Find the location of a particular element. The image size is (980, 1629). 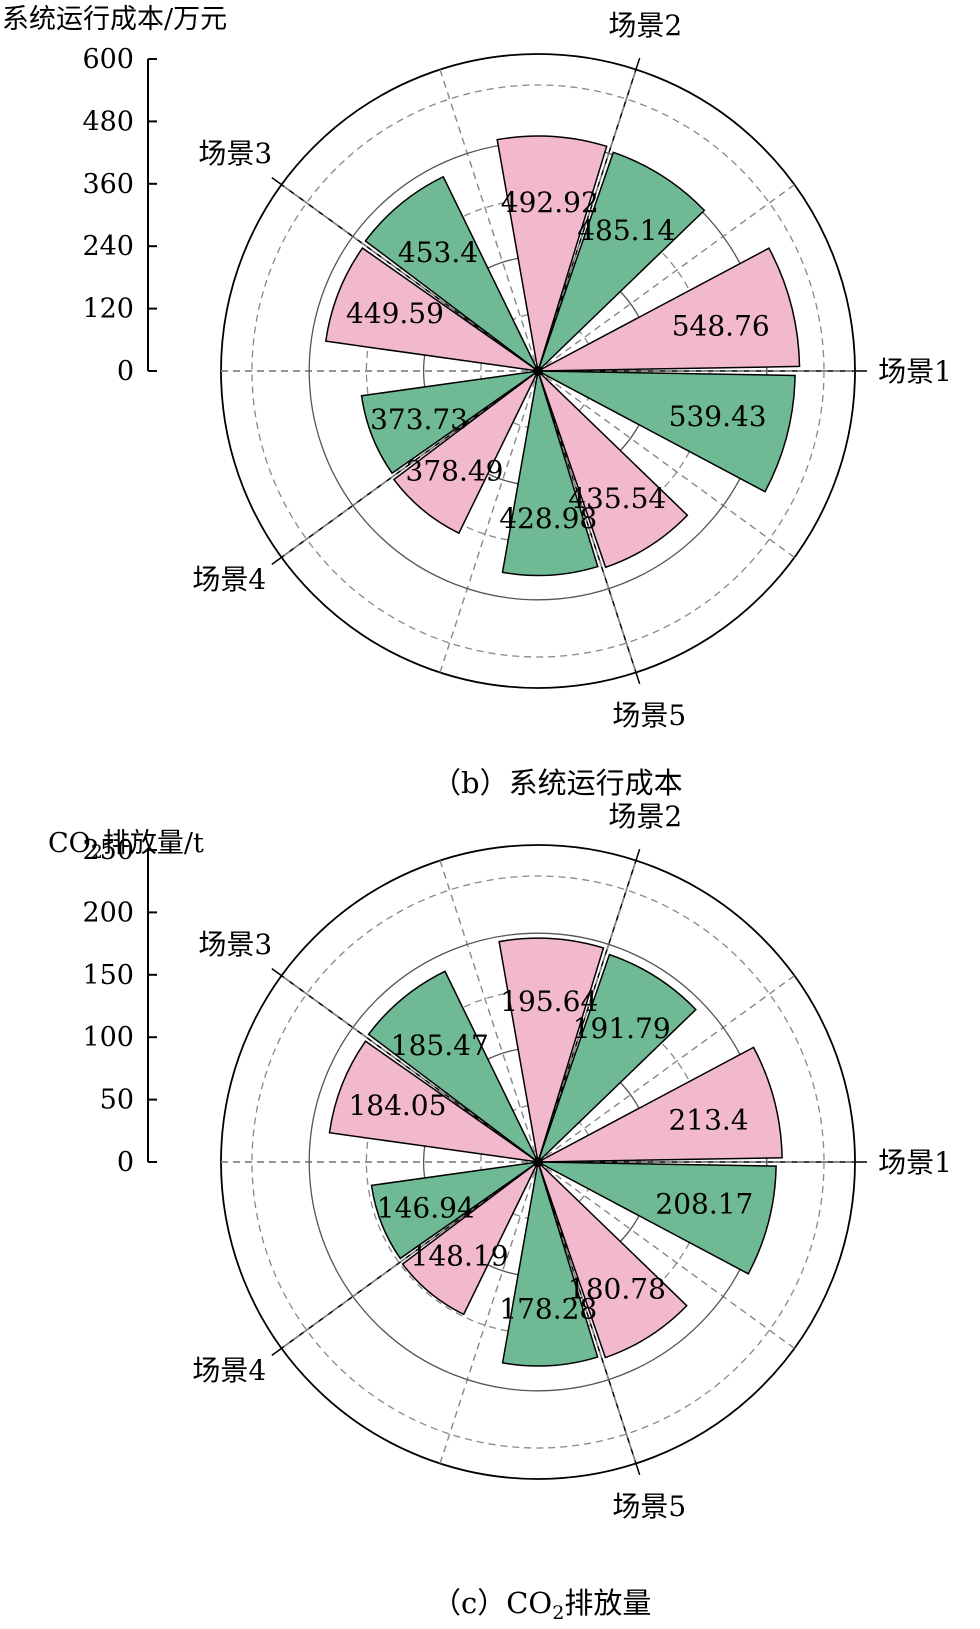

data-label: 180.78 is located at coordinates (617, 1288).